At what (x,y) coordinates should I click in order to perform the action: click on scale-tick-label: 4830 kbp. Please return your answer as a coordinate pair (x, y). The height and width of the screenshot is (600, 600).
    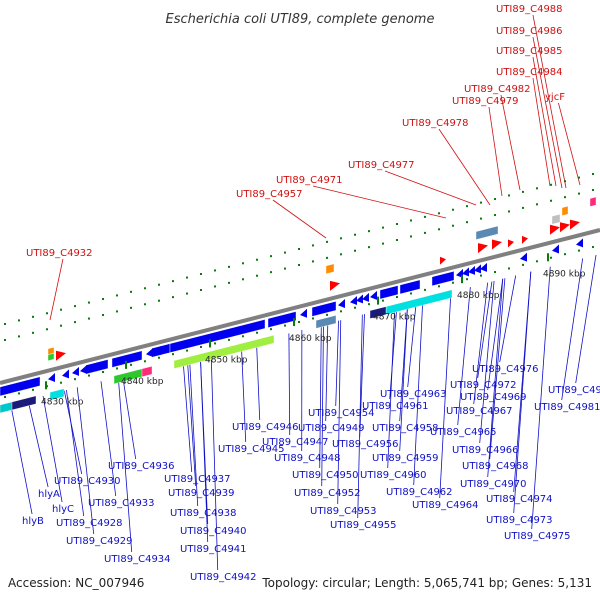
    Looking at the image, I should click on (62, 402).